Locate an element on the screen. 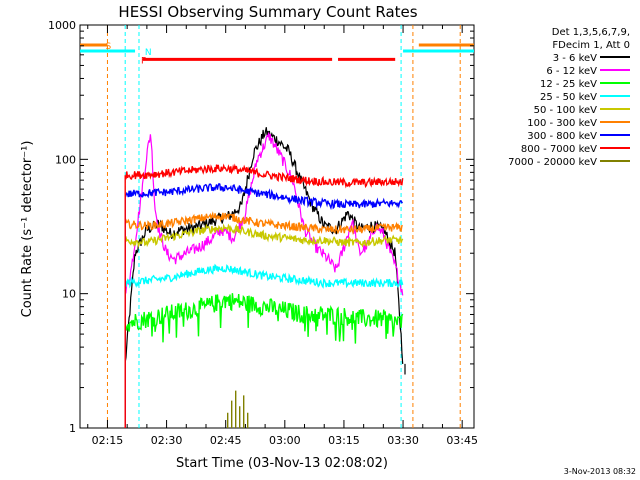 The image size is (640, 480). legend-entry-label: 6 - 12 keV is located at coordinates (571, 71).